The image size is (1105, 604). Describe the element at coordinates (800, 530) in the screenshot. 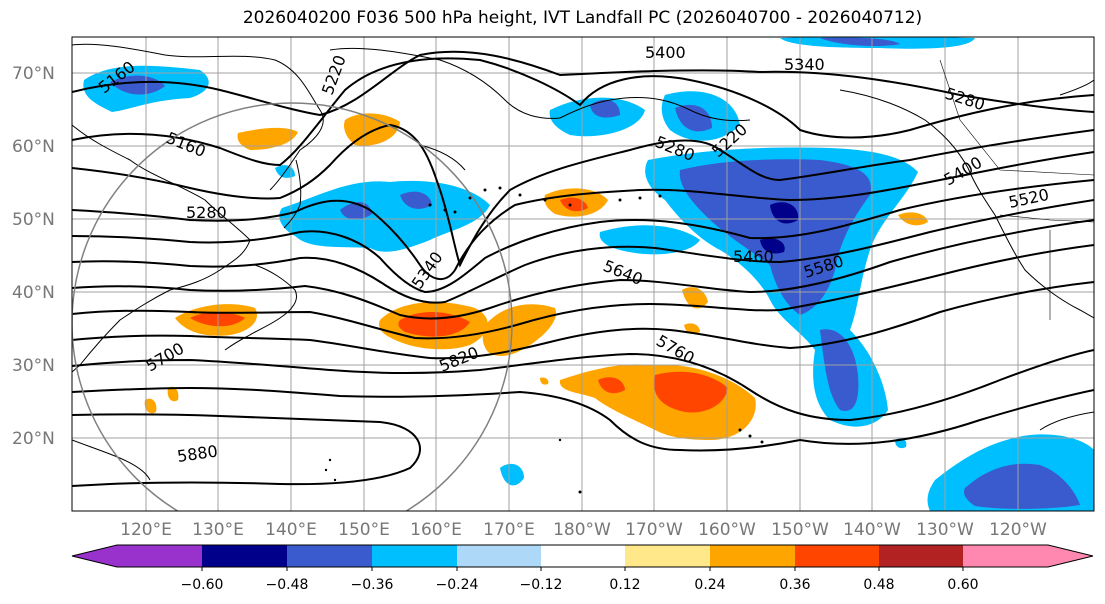

I see `lon-label: 150°W` at that location.